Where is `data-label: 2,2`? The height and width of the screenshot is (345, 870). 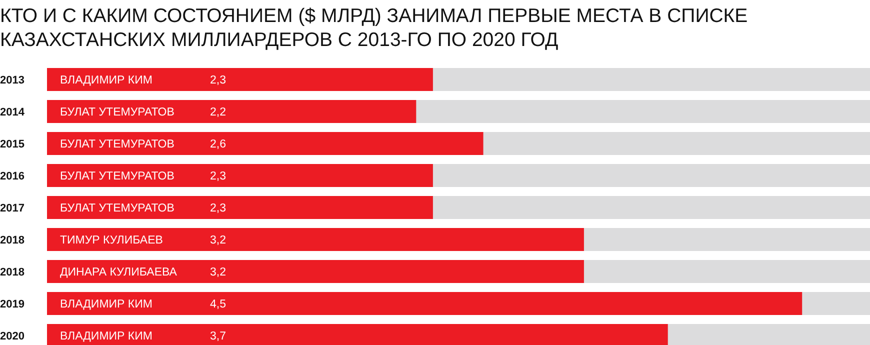 data-label: 2,2 is located at coordinates (218, 112).